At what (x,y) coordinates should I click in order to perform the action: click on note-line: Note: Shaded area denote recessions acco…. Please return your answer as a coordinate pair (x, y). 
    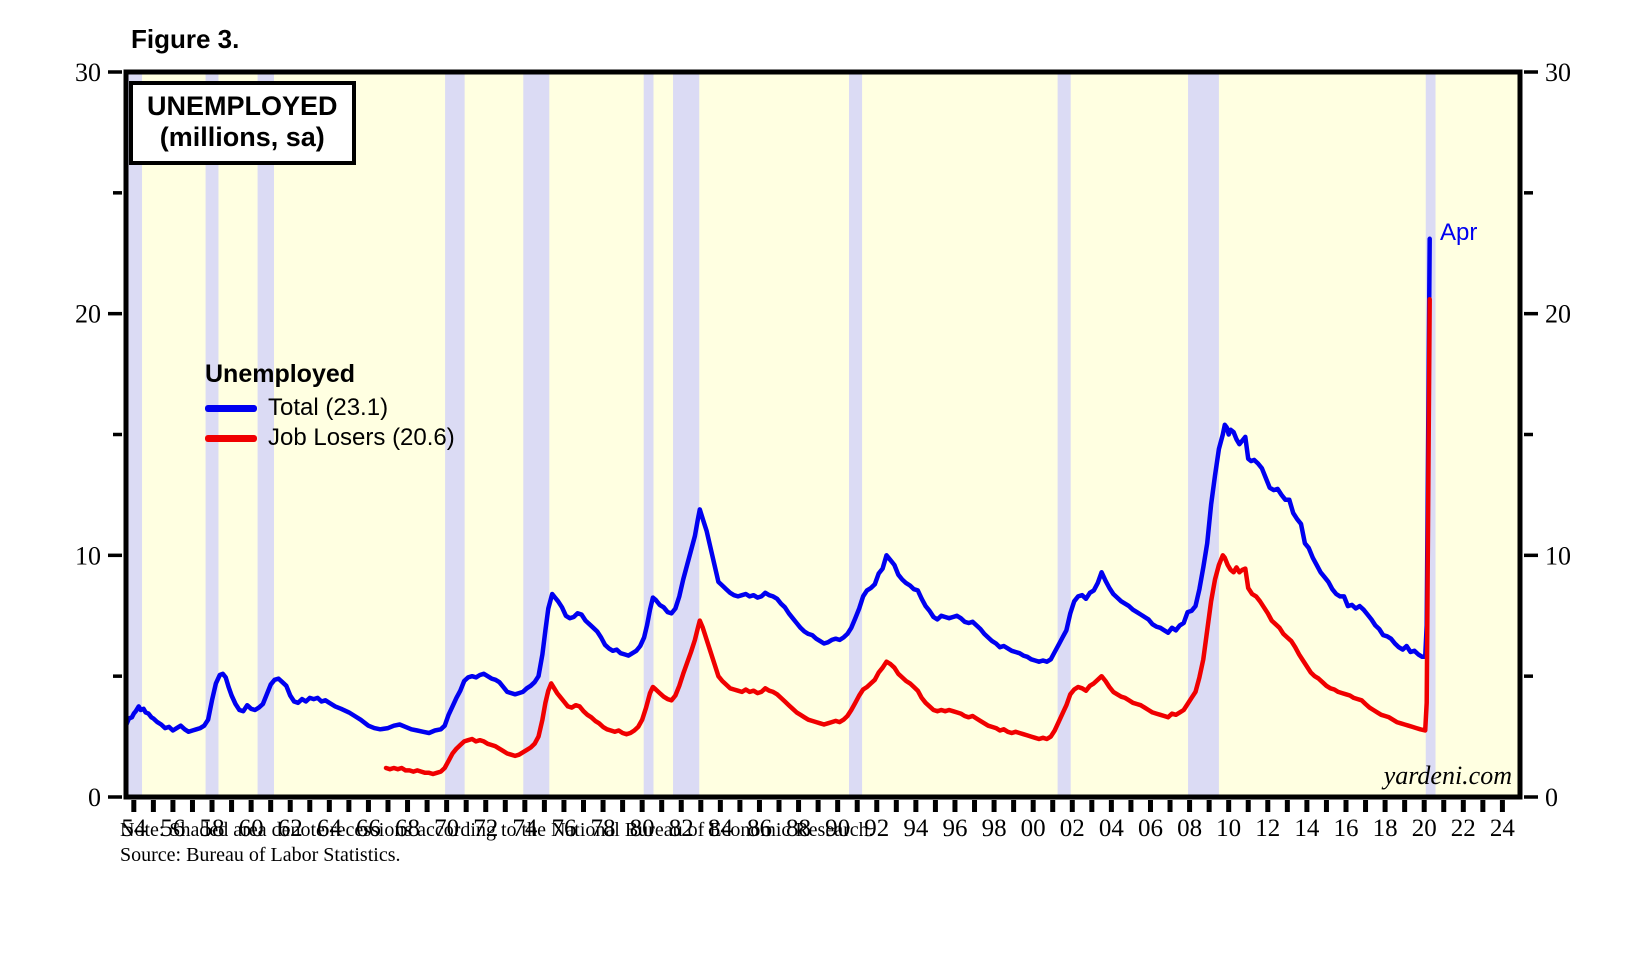
    Looking at the image, I should click on (497, 830).